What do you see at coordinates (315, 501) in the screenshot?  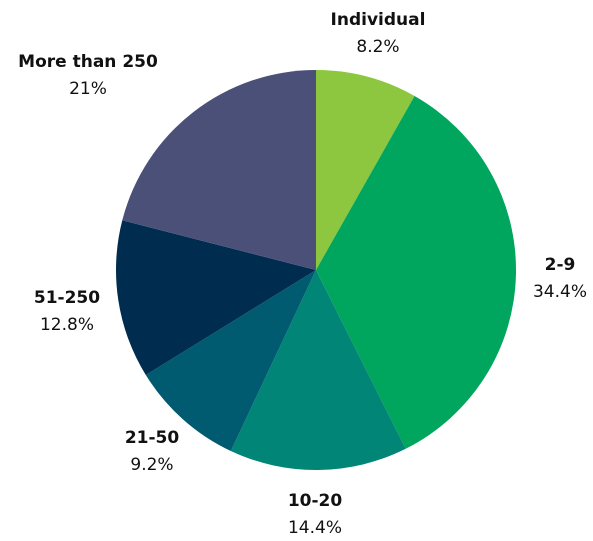 I see `slice-category-label: 10-20` at bounding box center [315, 501].